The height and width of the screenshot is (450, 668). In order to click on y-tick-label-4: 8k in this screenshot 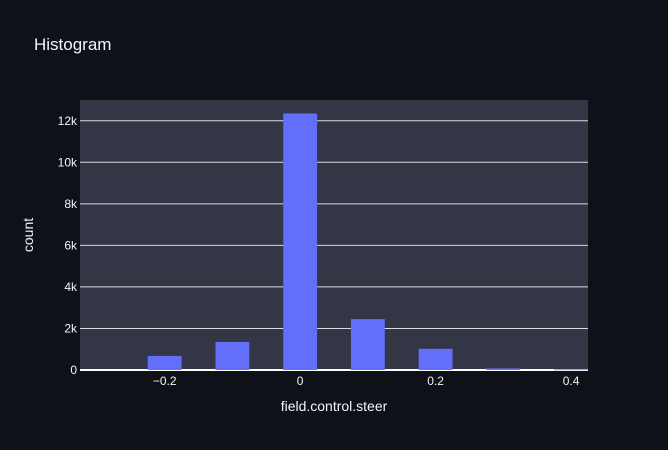, I will do `click(71, 204)`.